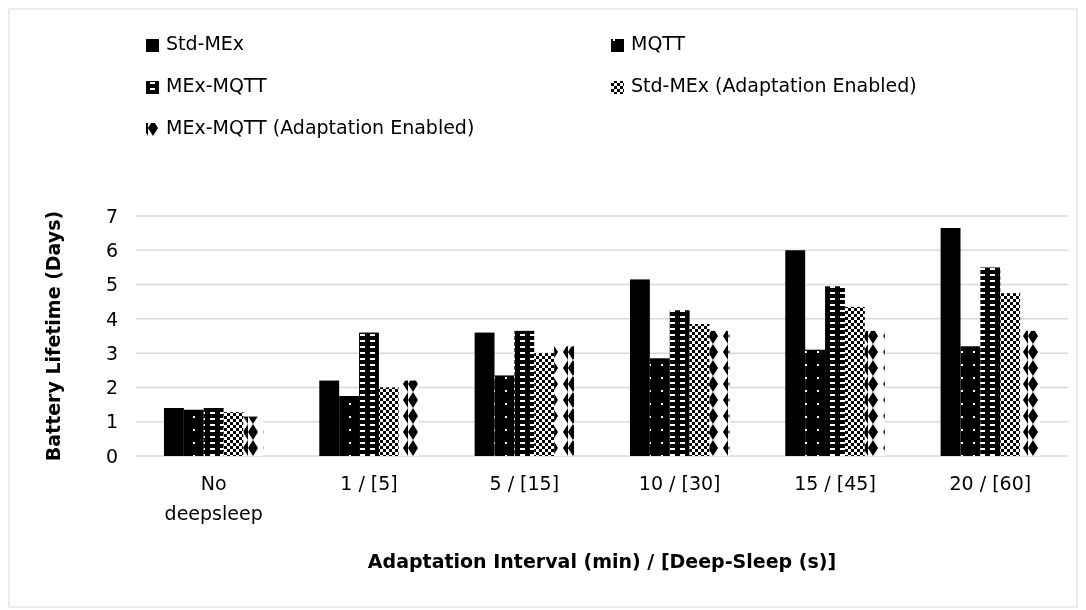 The height and width of the screenshot is (610, 1086). Describe the element at coordinates (369, 483) in the screenshot. I see `x-tick-label: 1 / [5]` at that location.